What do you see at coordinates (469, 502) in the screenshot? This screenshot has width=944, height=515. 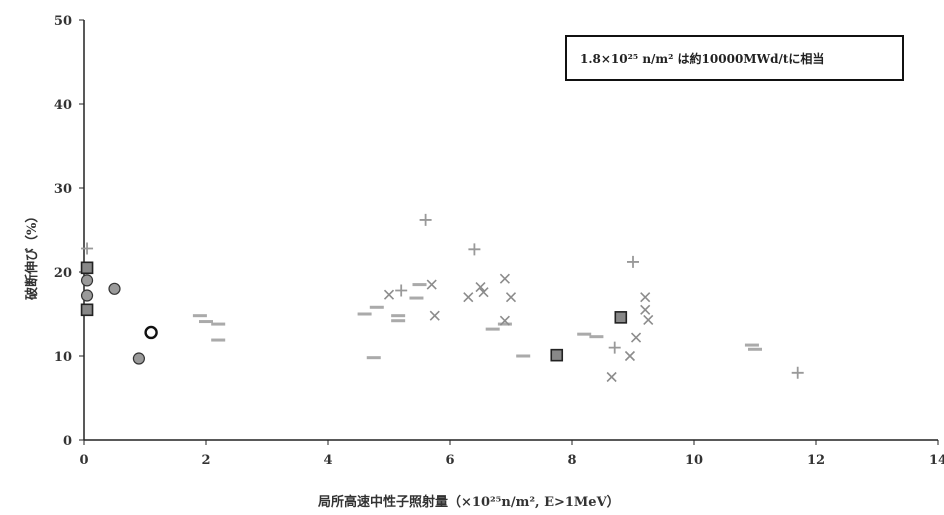 I see `x-axis-title: 局所高速中性子照射量（×10²⁵n/m², E>1MeV）` at bounding box center [469, 502].